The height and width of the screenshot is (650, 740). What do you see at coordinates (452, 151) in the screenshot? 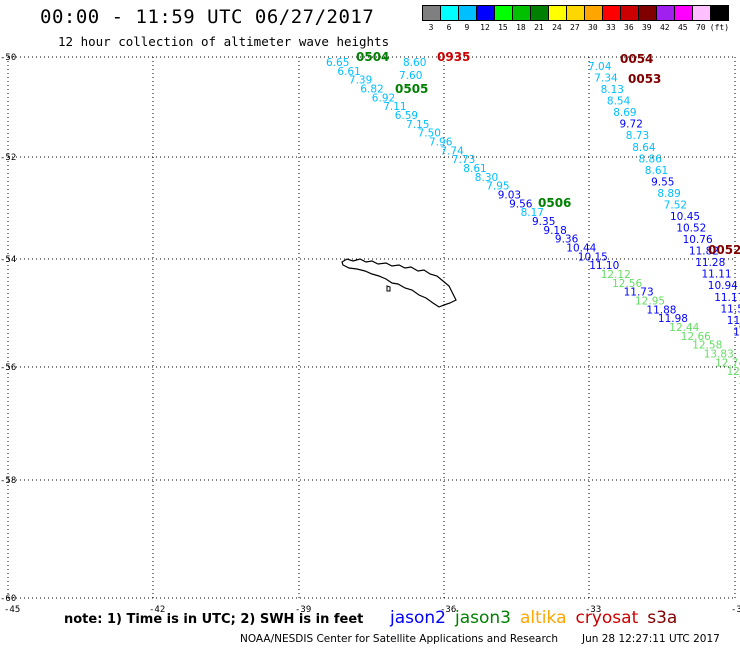
I see `wave-height-value: 7.74` at bounding box center [452, 151].